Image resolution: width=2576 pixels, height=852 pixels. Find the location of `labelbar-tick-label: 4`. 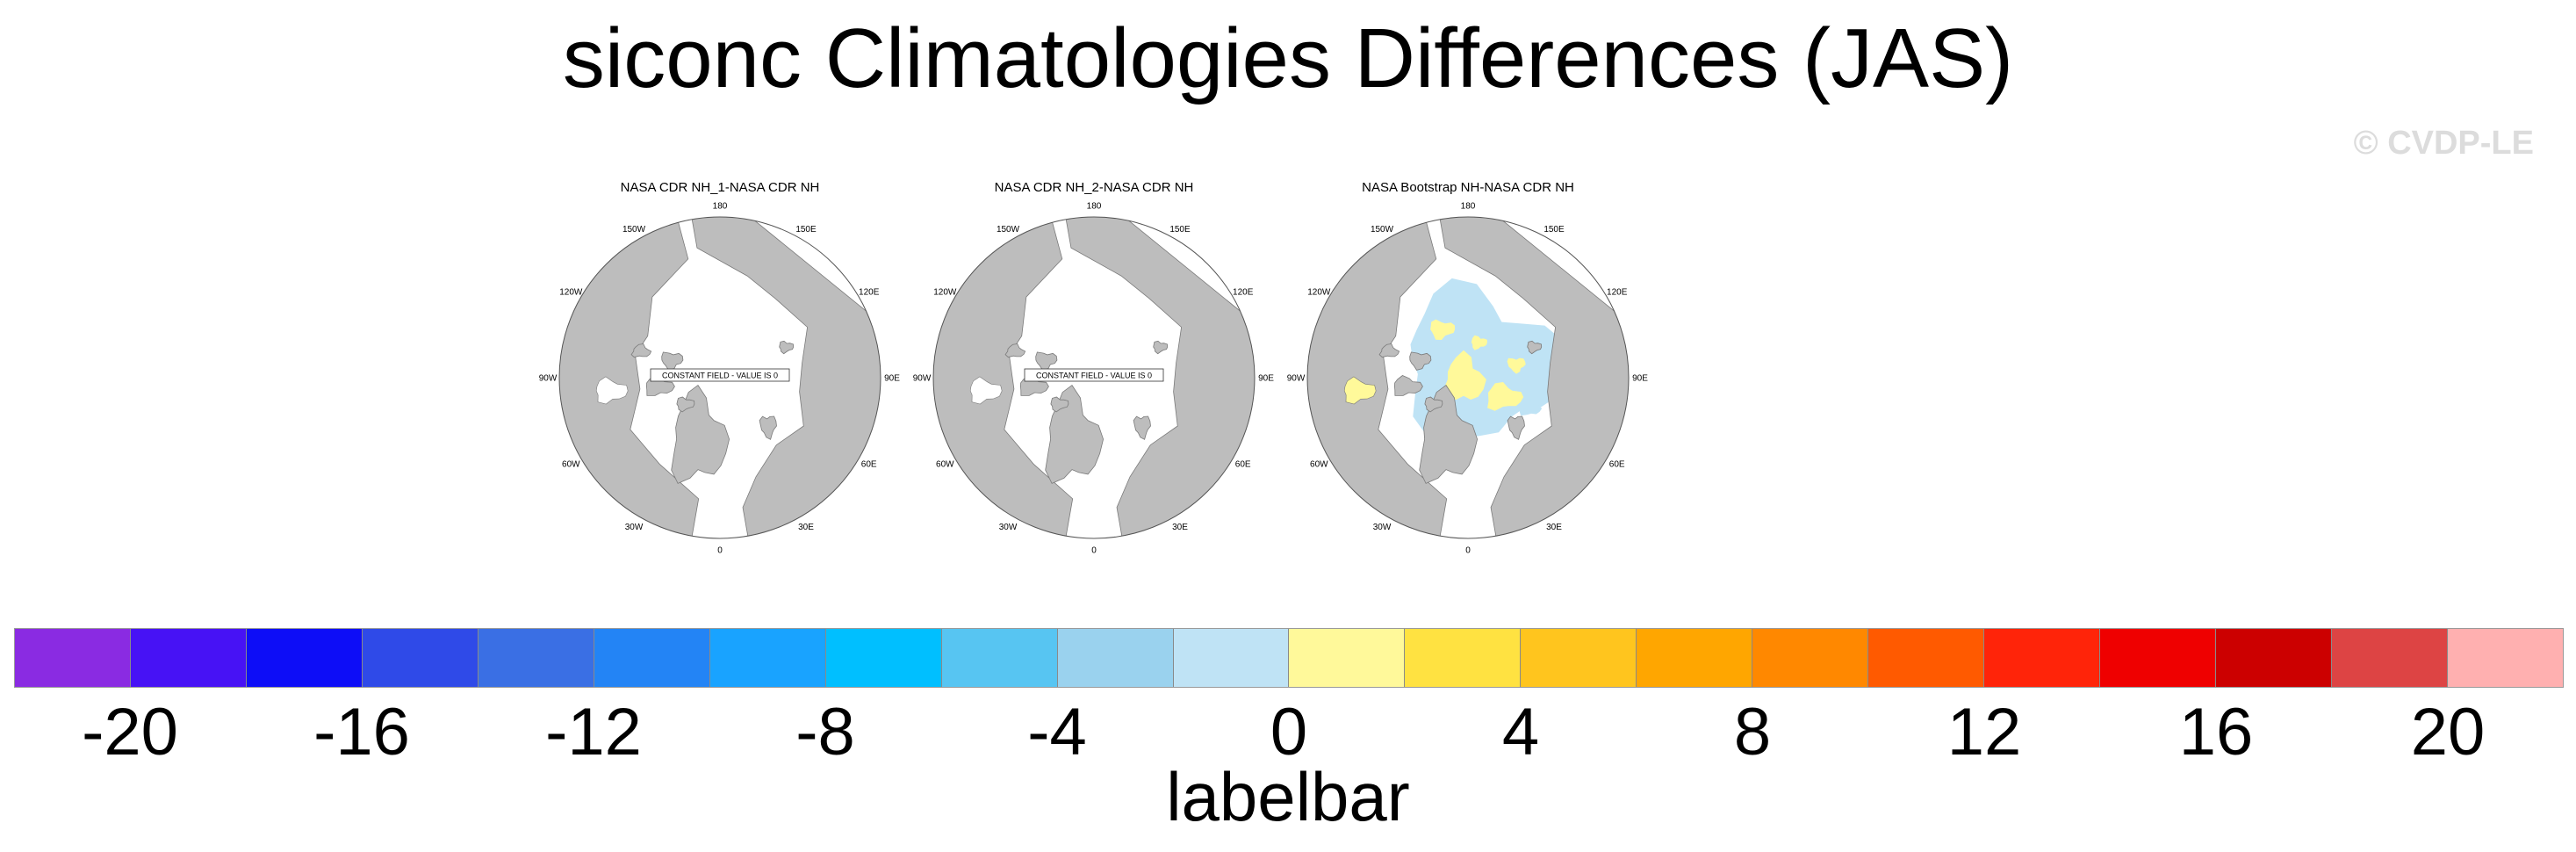

labelbar-tick-label: 4 is located at coordinates (1520, 732).